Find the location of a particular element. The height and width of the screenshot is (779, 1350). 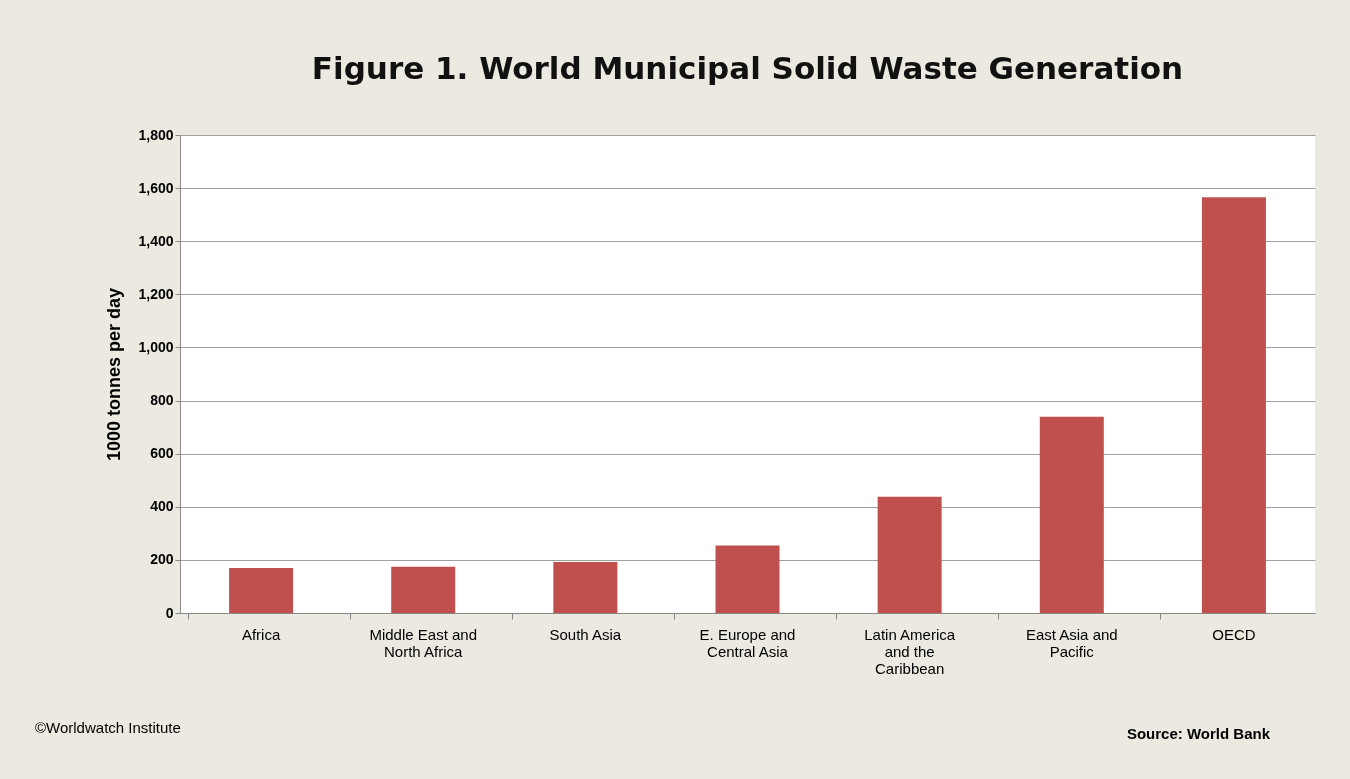

source-note: Source: World Bank is located at coordinates (1198, 733).